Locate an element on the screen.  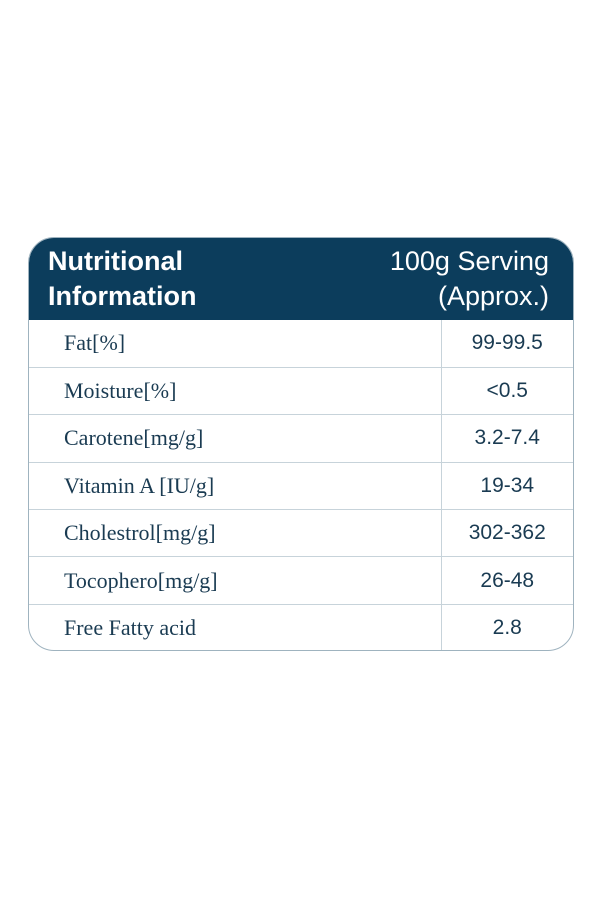
serving-size-label: 100g Serving (Approx.) is located at coordinates (469, 279).